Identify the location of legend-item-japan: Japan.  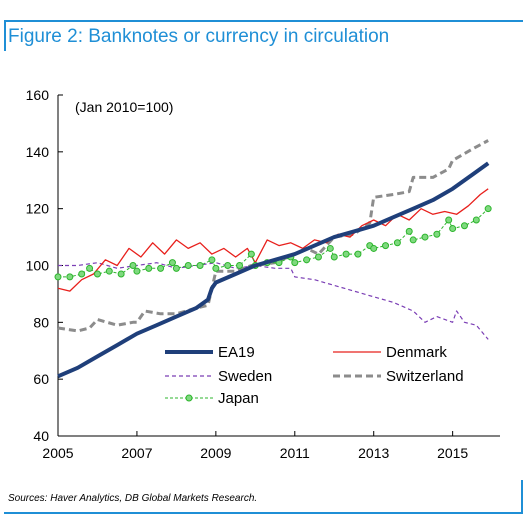
(212, 398).